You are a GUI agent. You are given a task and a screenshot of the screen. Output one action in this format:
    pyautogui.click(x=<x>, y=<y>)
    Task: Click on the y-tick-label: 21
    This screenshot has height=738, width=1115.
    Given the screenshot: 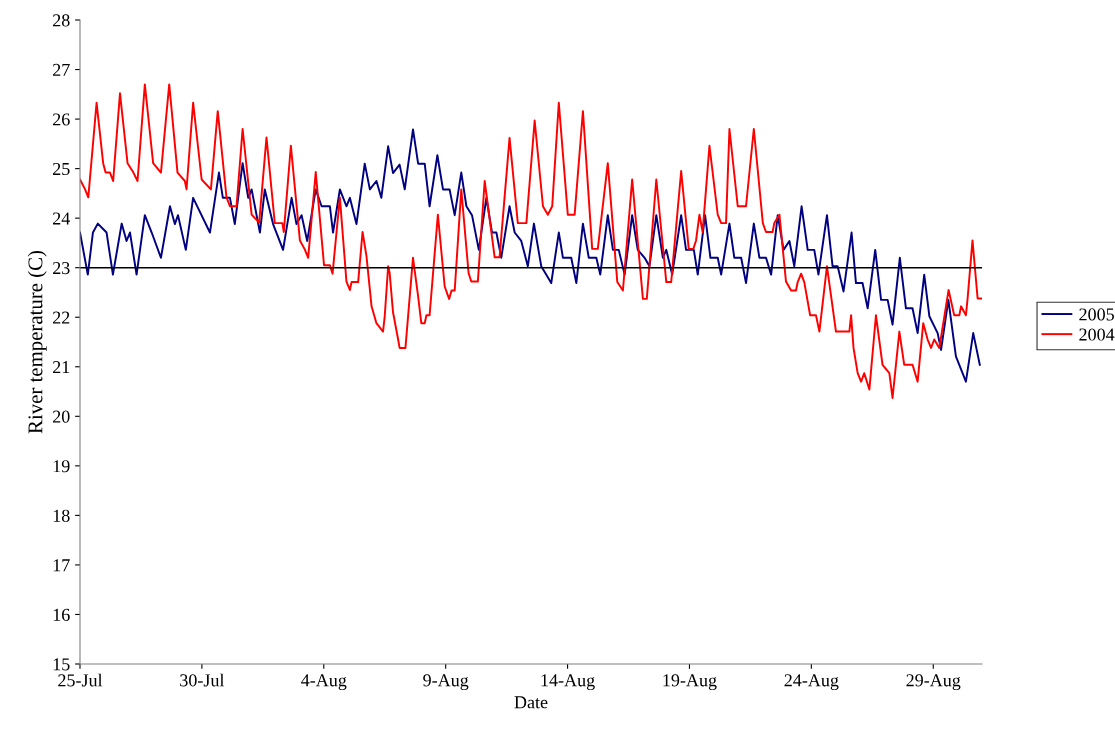 What is the action you would take?
    pyautogui.click(x=61, y=367)
    